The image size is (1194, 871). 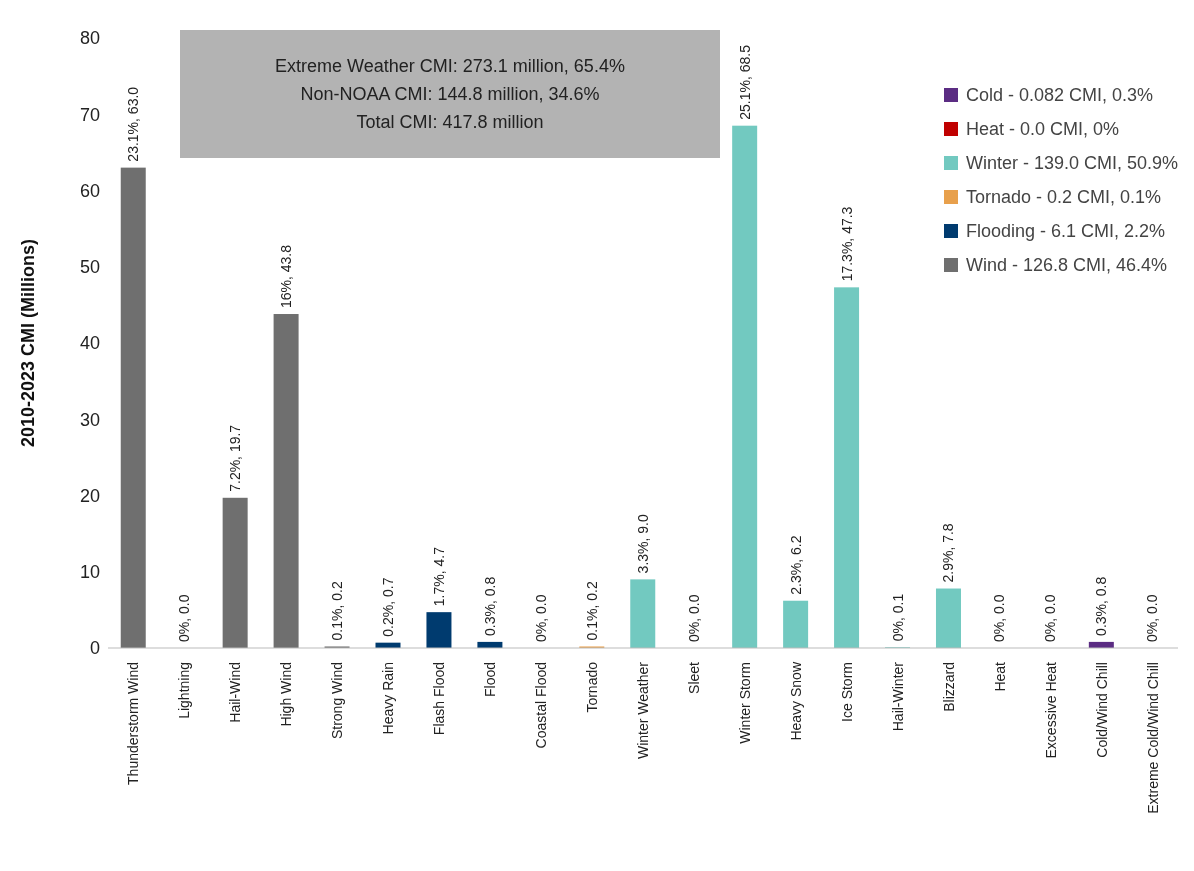 I want to click on x-tick-label: High Wind, so click(x=286, y=694).